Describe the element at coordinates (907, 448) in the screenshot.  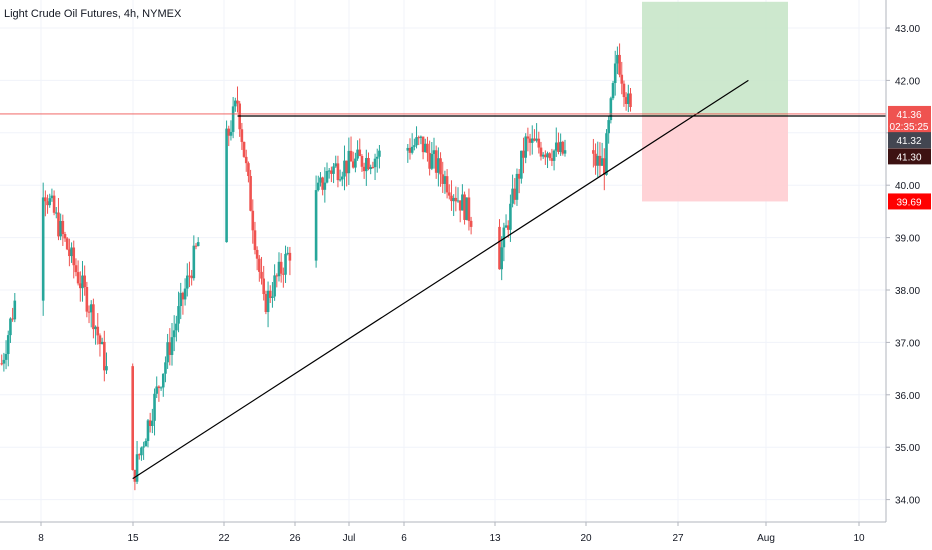
I see `price-tick-label: 35.00` at that location.